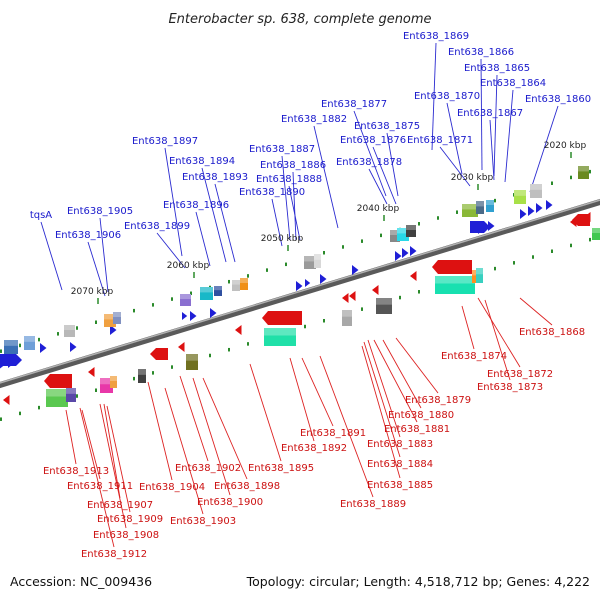 This screenshot has width=600, height=600. What do you see at coordinates (218, 291) in the screenshot?
I see `gene-block-navy` at bounding box center [218, 291].